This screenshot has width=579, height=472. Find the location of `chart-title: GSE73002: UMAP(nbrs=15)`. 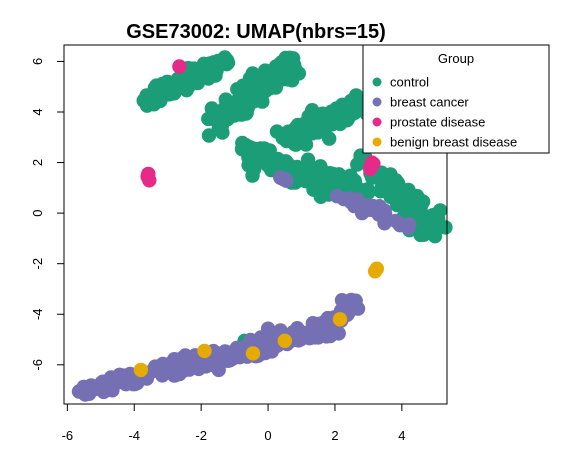

chart-title: GSE73002: UMAP(nbrs=15) is located at coordinates (256, 32).